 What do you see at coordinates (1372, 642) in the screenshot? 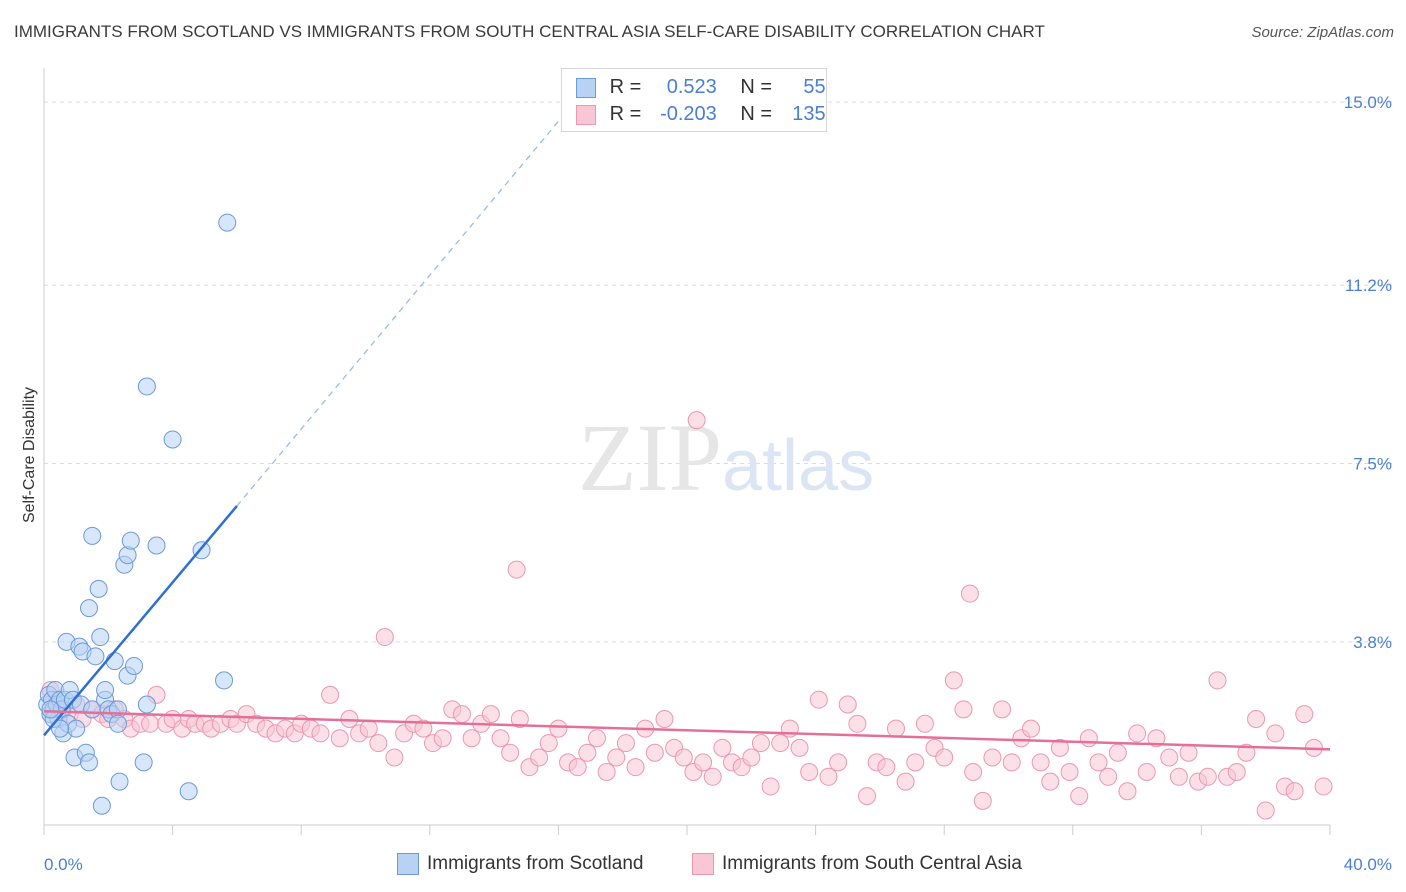
I see `y-tick-label: 3.8%` at bounding box center [1372, 642].